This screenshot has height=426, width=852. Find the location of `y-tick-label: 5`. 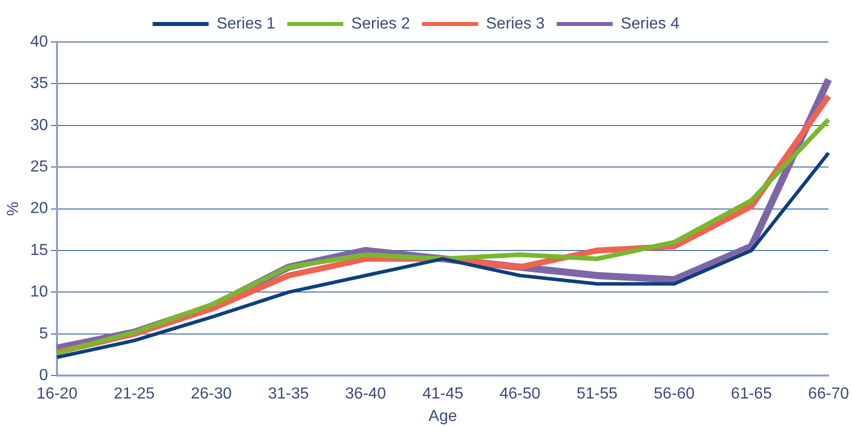

y-tick-label: 5 is located at coordinates (43, 333).